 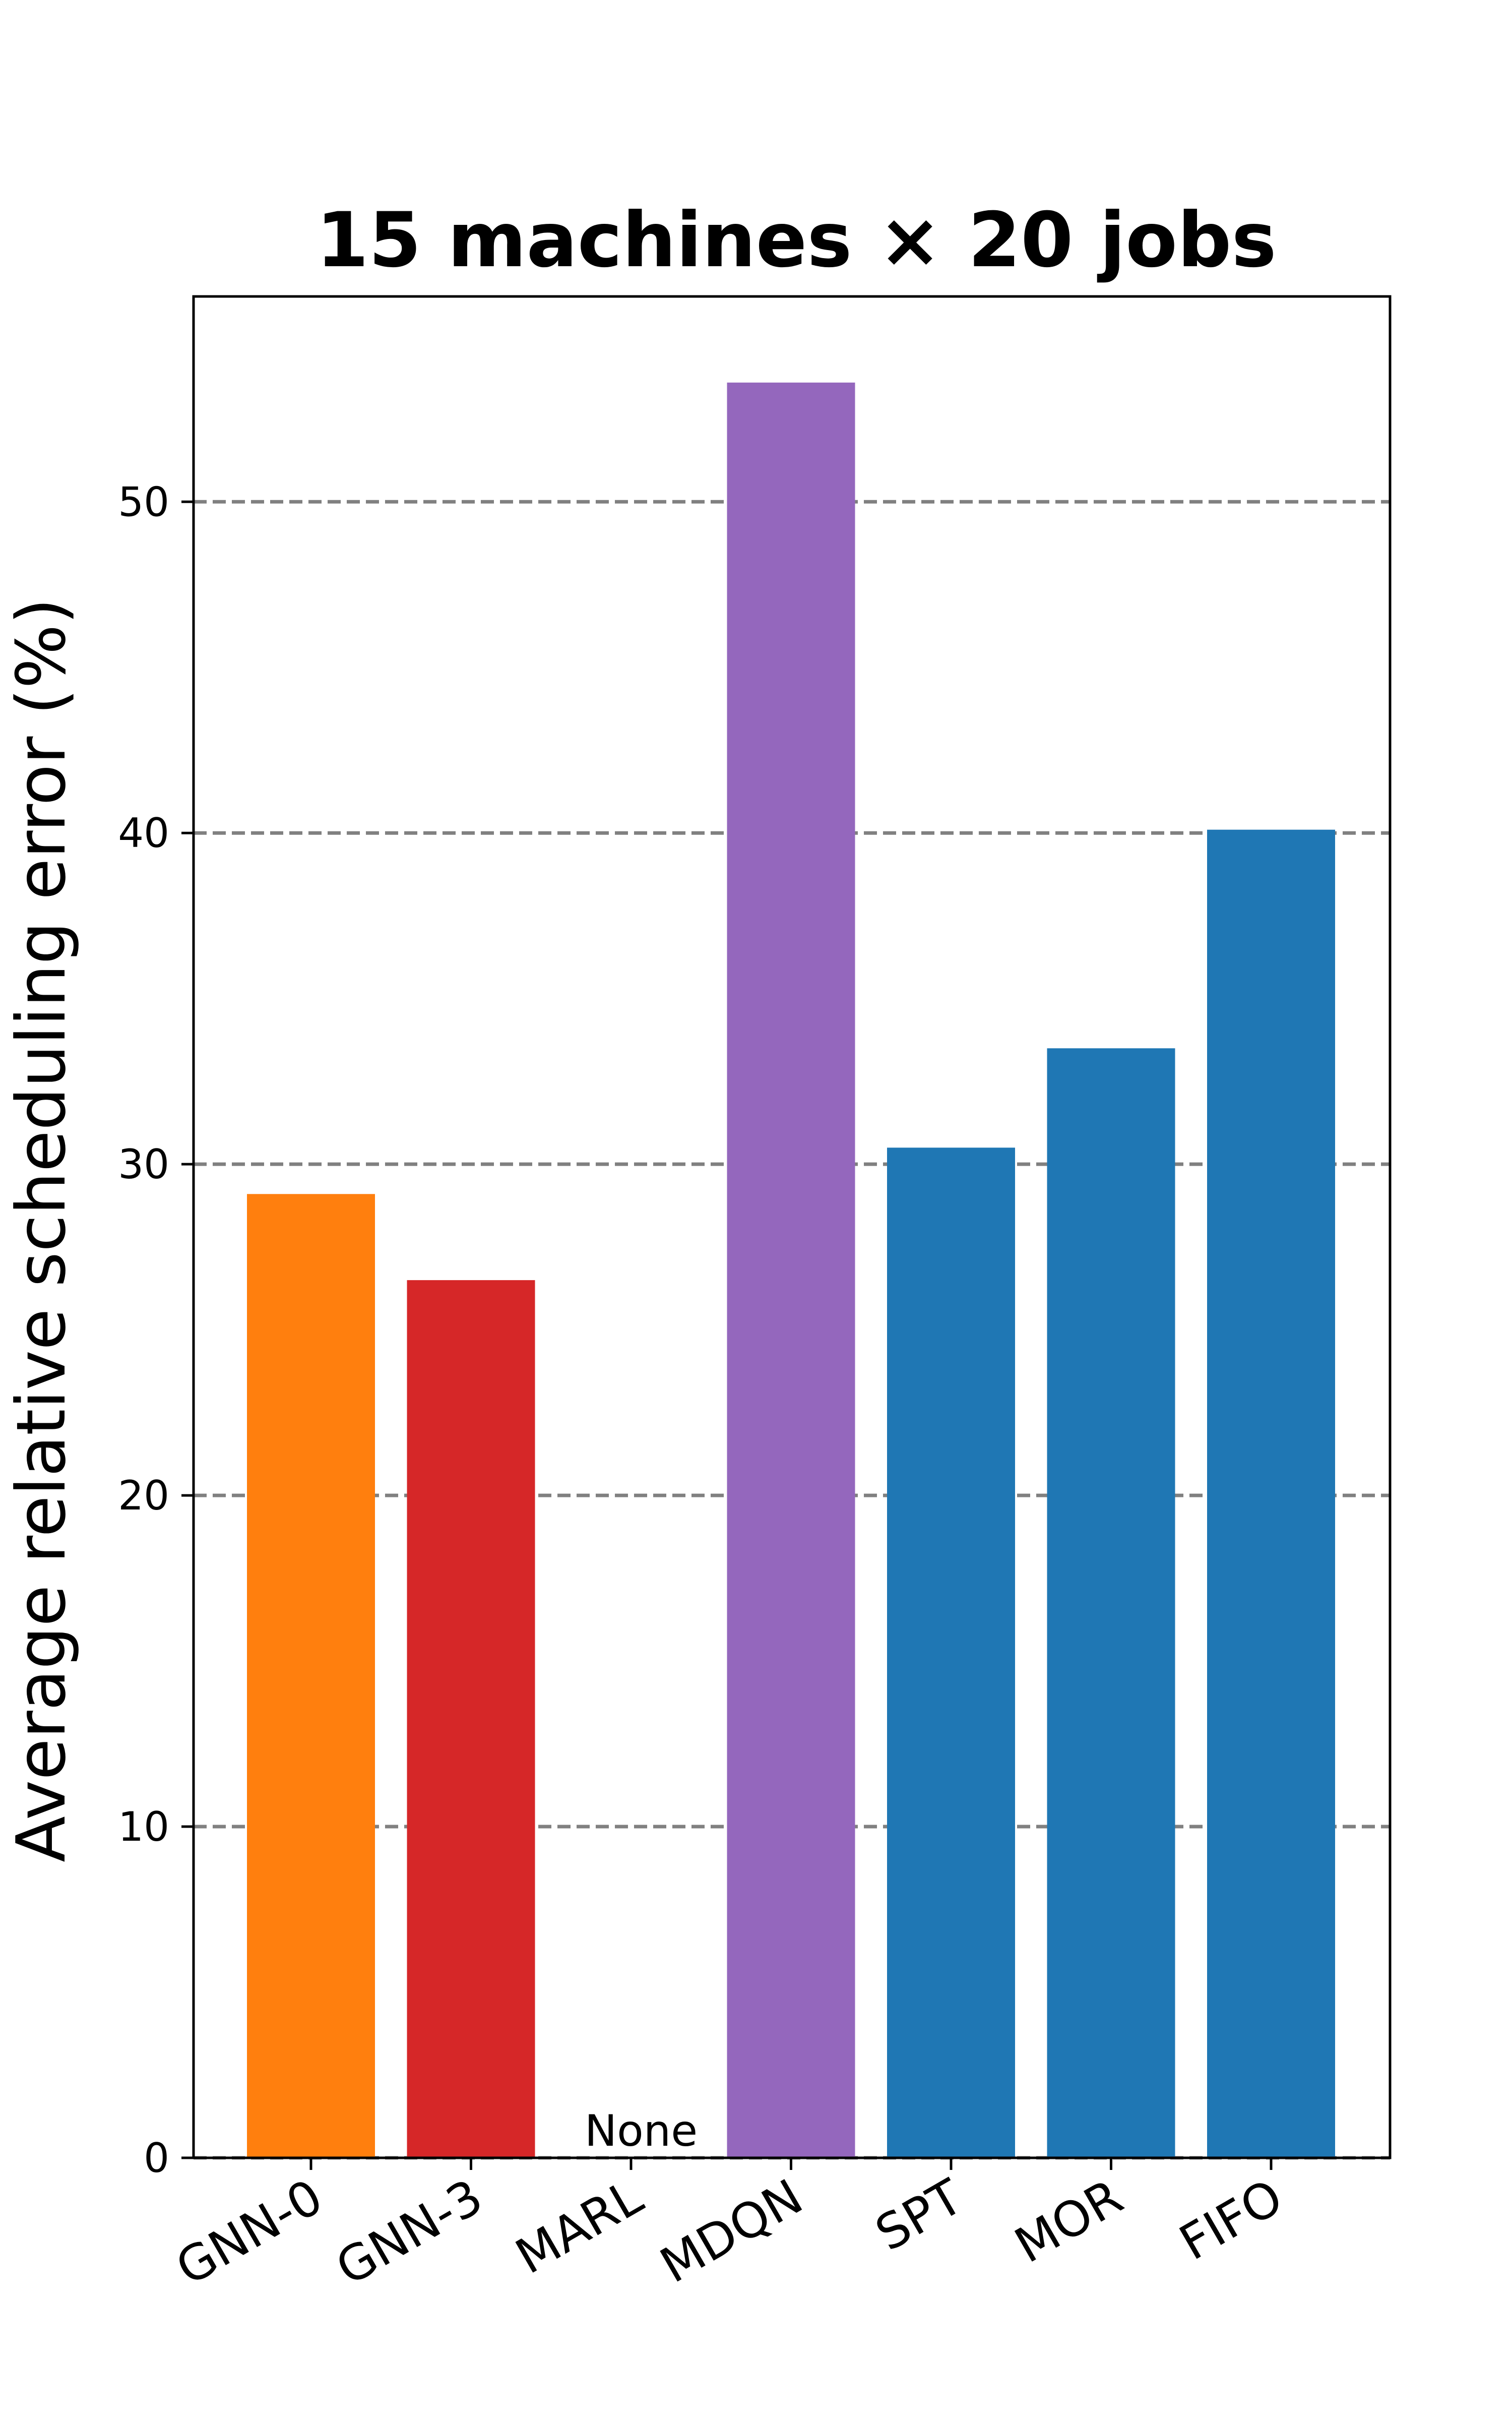 I want to click on x-tick-label: MOR, so click(x=1068, y=2221).